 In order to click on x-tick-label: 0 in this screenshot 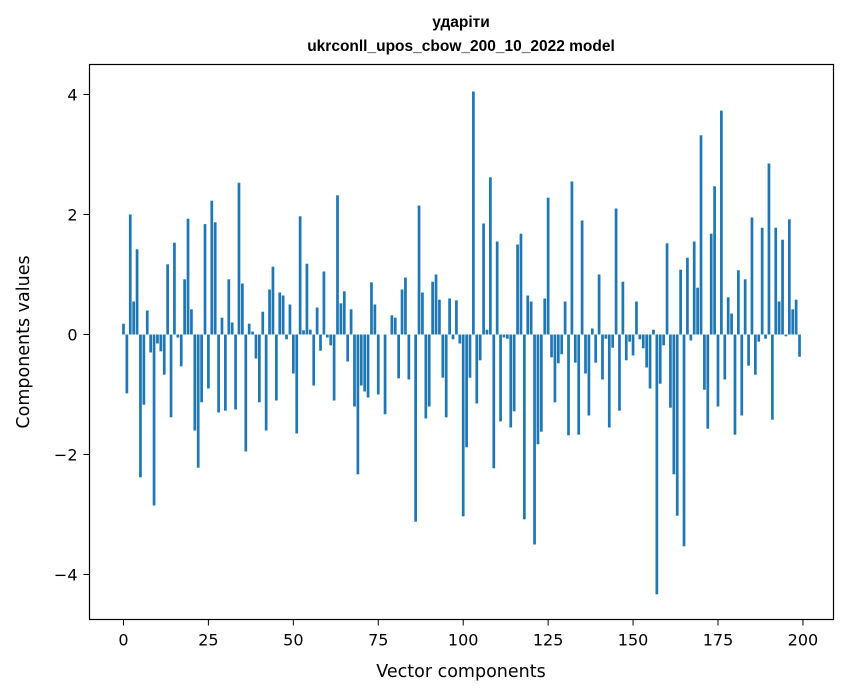, I will do `click(123, 640)`.